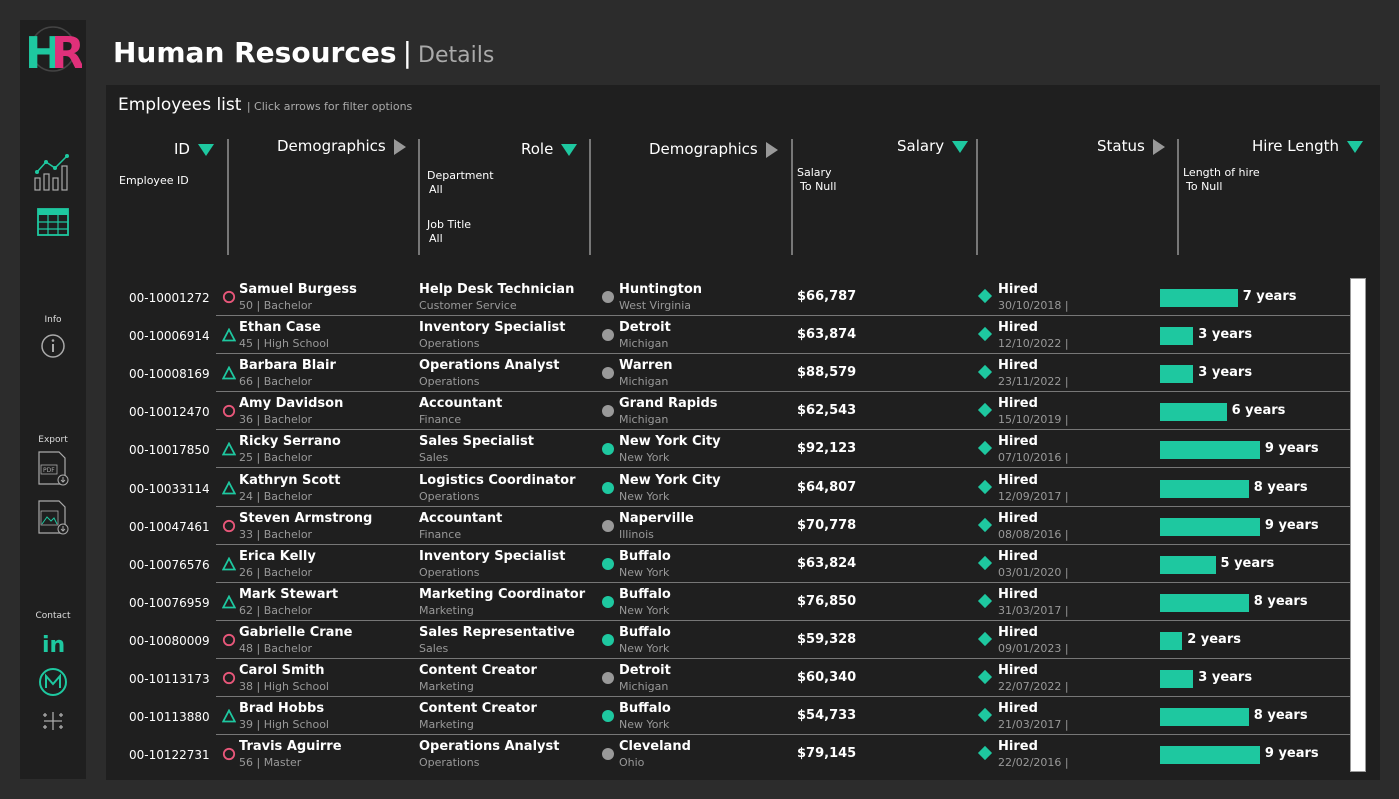  I want to click on age-education: 26 | Bachelor, so click(276, 572).